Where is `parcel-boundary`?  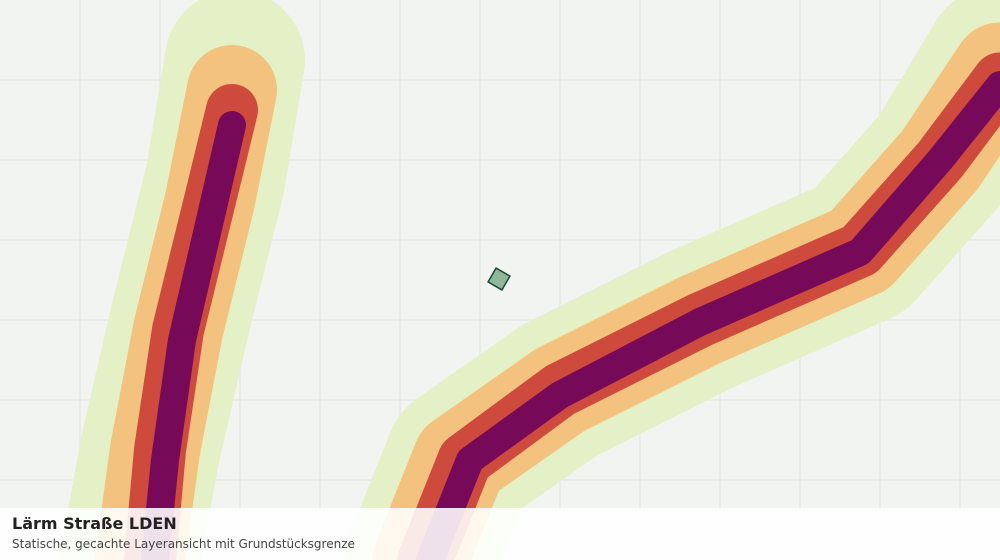
parcel-boundary is located at coordinates (499, 279).